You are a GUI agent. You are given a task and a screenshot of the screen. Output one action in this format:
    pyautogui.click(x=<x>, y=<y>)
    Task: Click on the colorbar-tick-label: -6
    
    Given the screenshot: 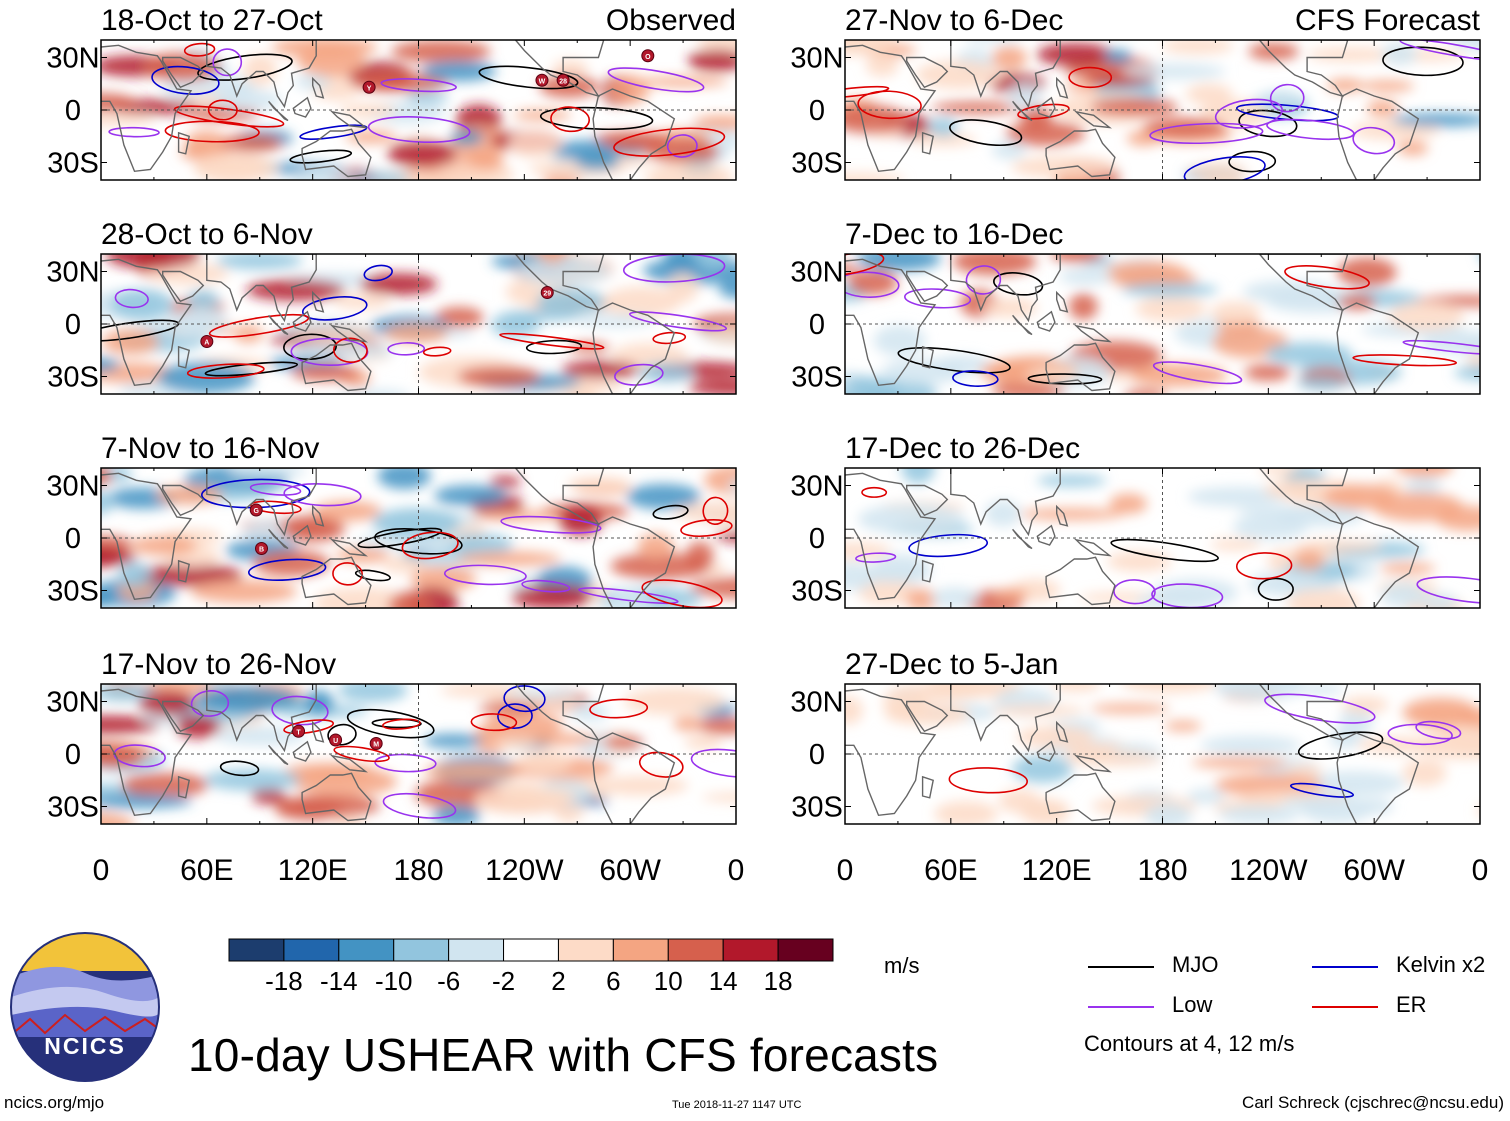 What is the action you would take?
    pyautogui.click(x=448, y=981)
    